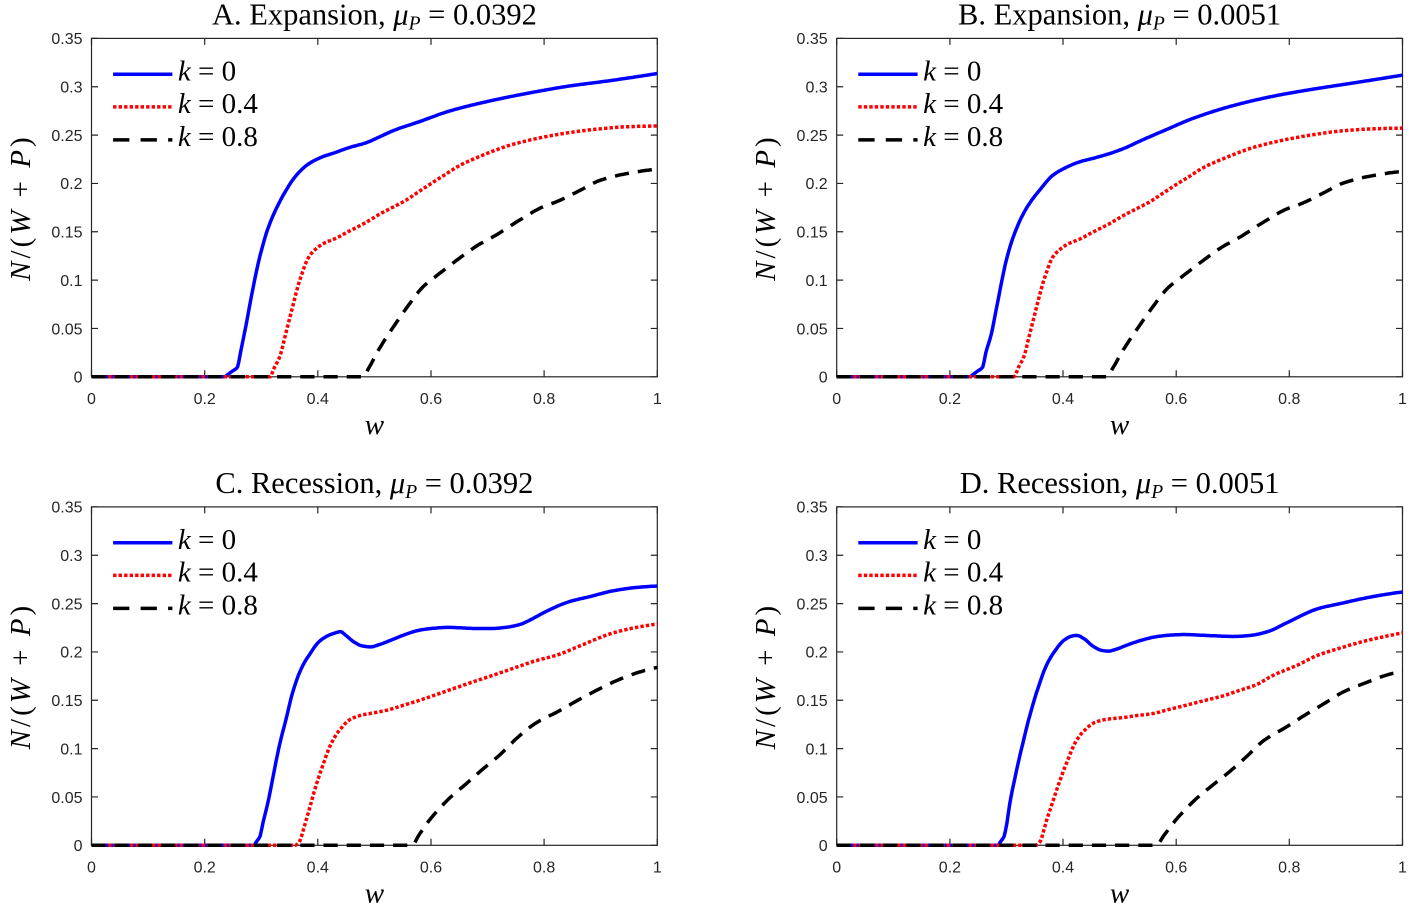 The width and height of the screenshot is (1410, 911). What do you see at coordinates (1120, 484) in the screenshot?
I see `svg-text: D. Recession, μP = 0.0051` at bounding box center [1120, 484].